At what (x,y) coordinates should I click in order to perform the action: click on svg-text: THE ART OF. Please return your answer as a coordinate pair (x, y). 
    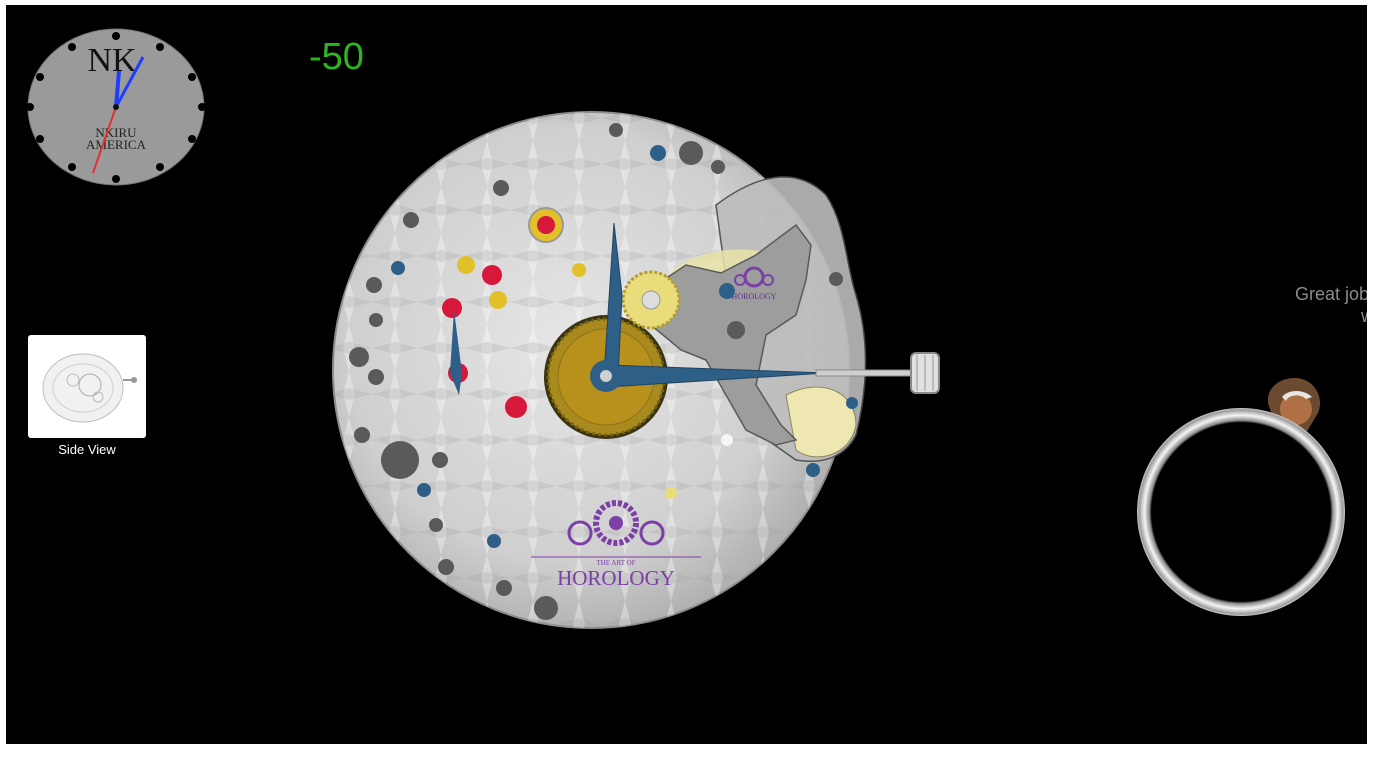
    Looking at the image, I should click on (615, 563).